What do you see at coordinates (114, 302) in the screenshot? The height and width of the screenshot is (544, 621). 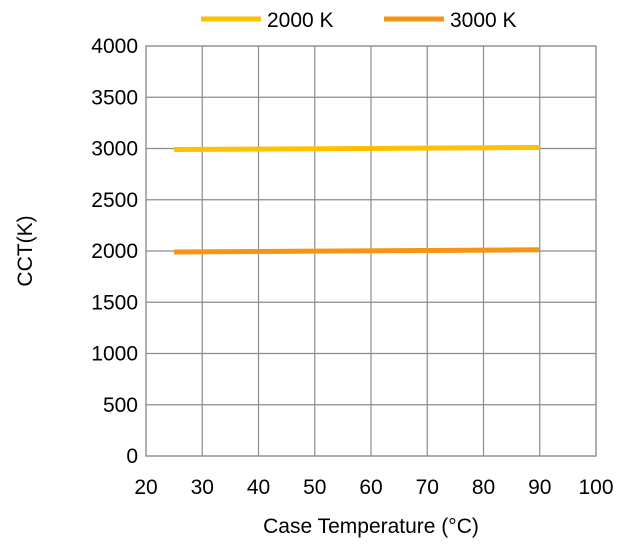 I see `y-tick-label: 1500` at bounding box center [114, 302].